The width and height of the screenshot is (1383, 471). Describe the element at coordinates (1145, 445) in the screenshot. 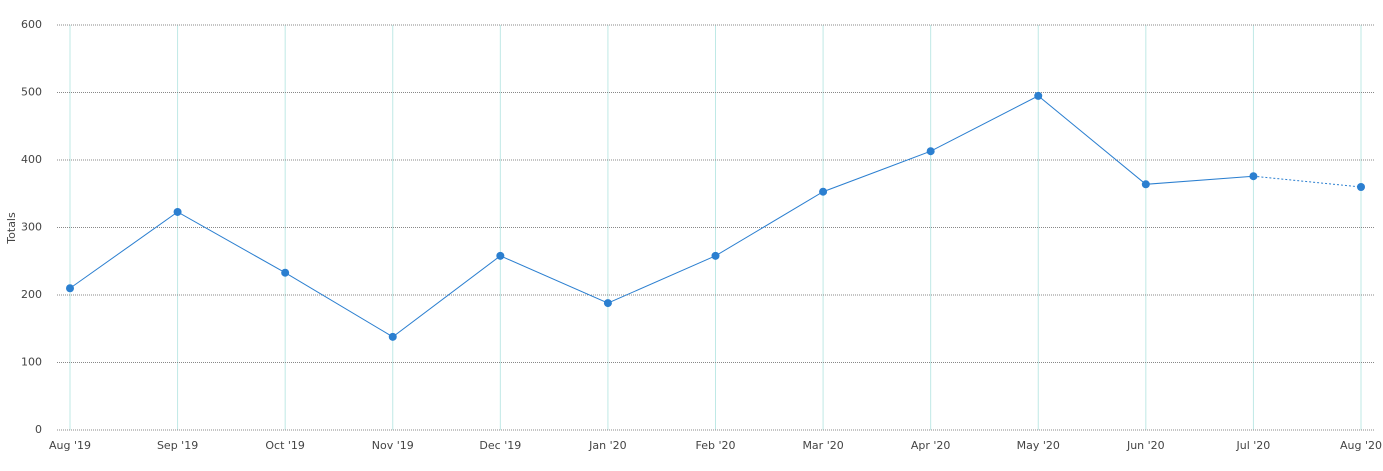

I see `x-tick-label: Jun '20` at that location.